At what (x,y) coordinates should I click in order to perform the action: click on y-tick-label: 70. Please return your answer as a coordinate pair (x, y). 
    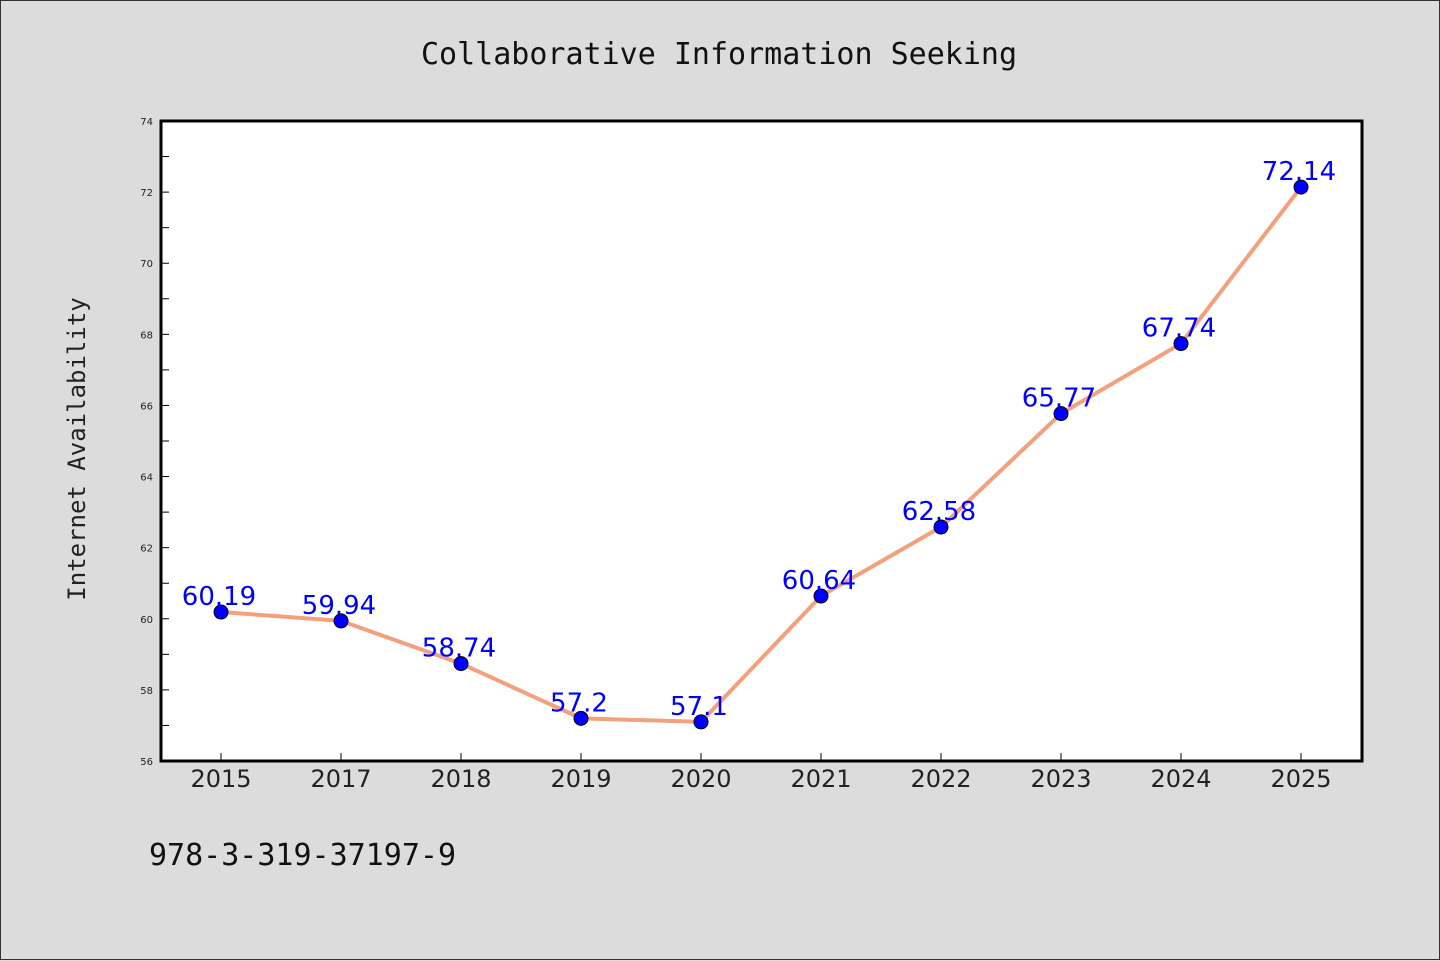
    Looking at the image, I should click on (146, 264).